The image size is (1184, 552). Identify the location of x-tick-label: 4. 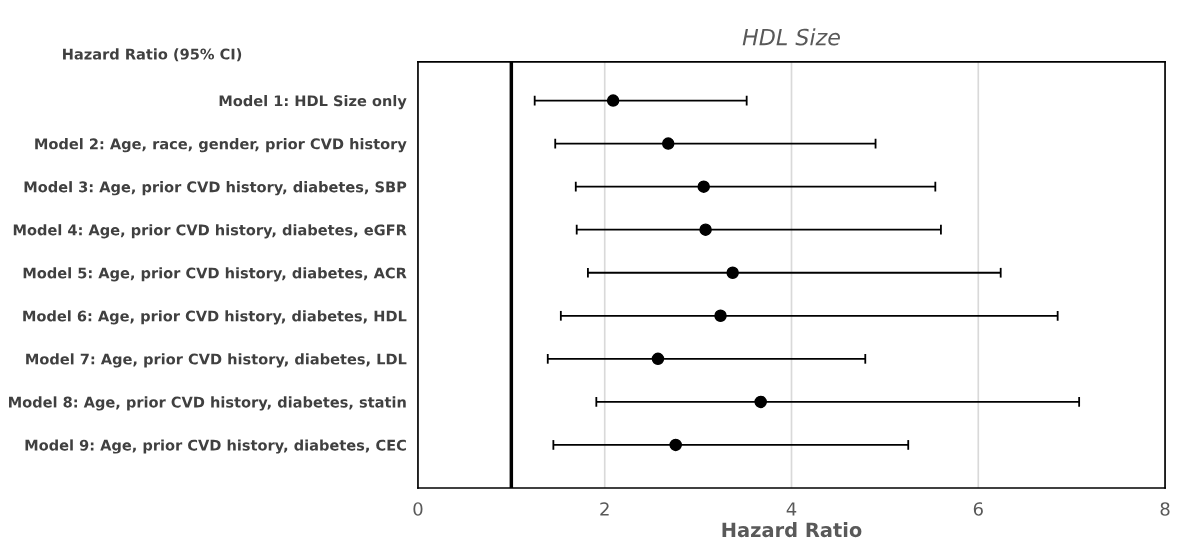
(791, 509).